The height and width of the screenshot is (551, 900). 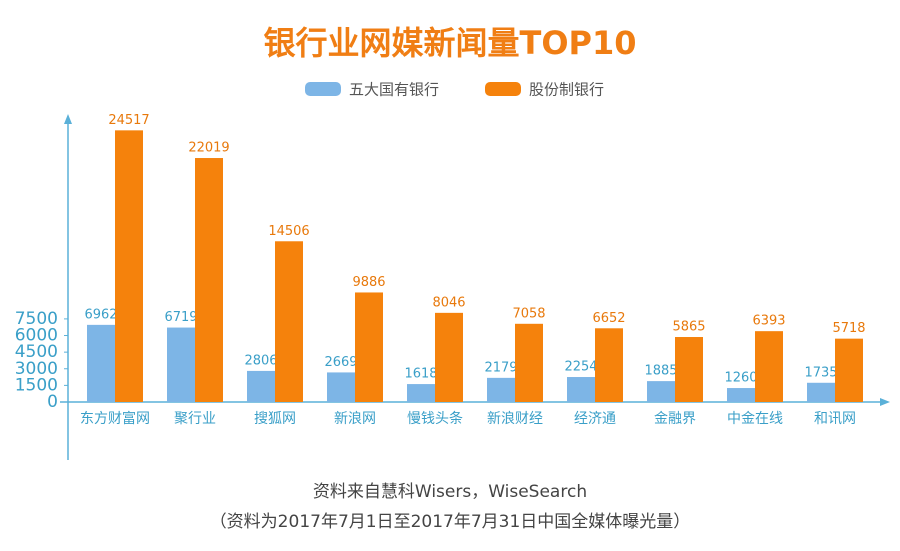 What do you see at coordinates (885, 402) in the screenshot?
I see `x-axis-arrow` at bounding box center [885, 402].